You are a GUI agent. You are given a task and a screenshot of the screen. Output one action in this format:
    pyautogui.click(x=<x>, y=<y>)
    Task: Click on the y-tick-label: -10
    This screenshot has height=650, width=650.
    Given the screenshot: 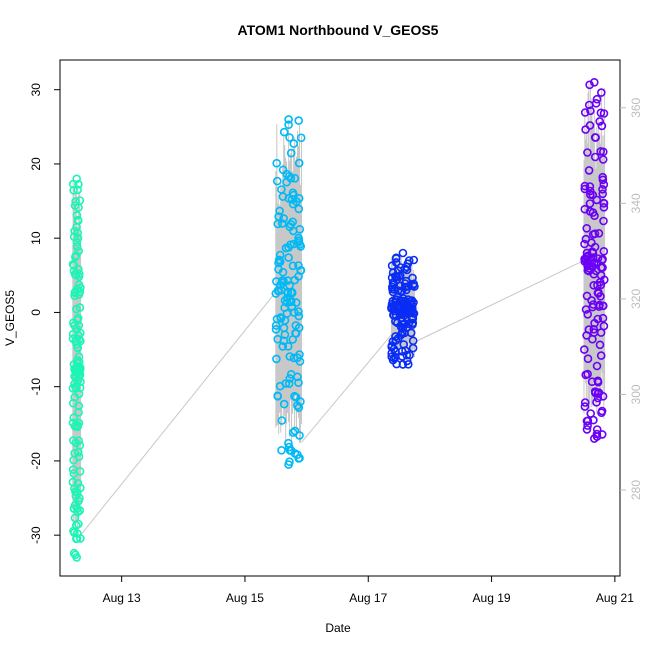 What is the action you would take?
    pyautogui.click(x=36, y=387)
    